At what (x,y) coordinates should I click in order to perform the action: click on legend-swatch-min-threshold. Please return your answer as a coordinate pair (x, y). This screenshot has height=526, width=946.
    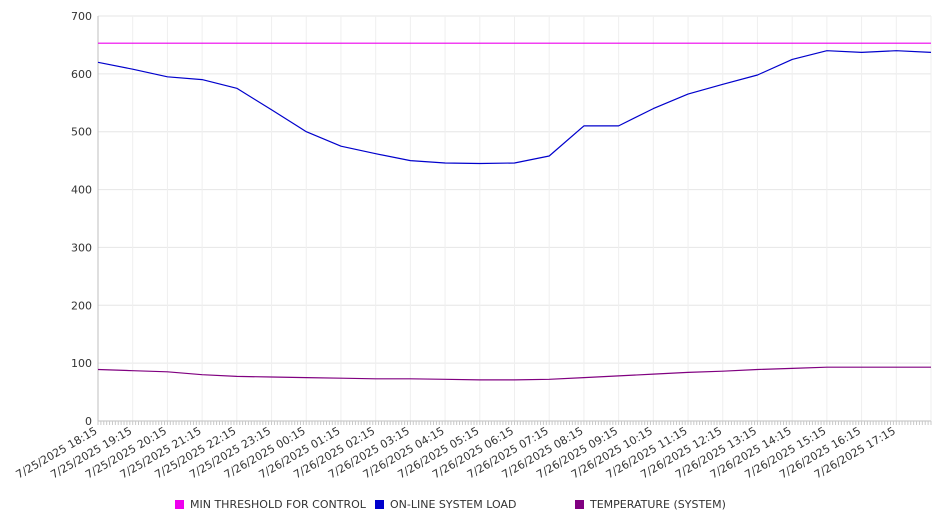
    Looking at the image, I should click on (179, 504).